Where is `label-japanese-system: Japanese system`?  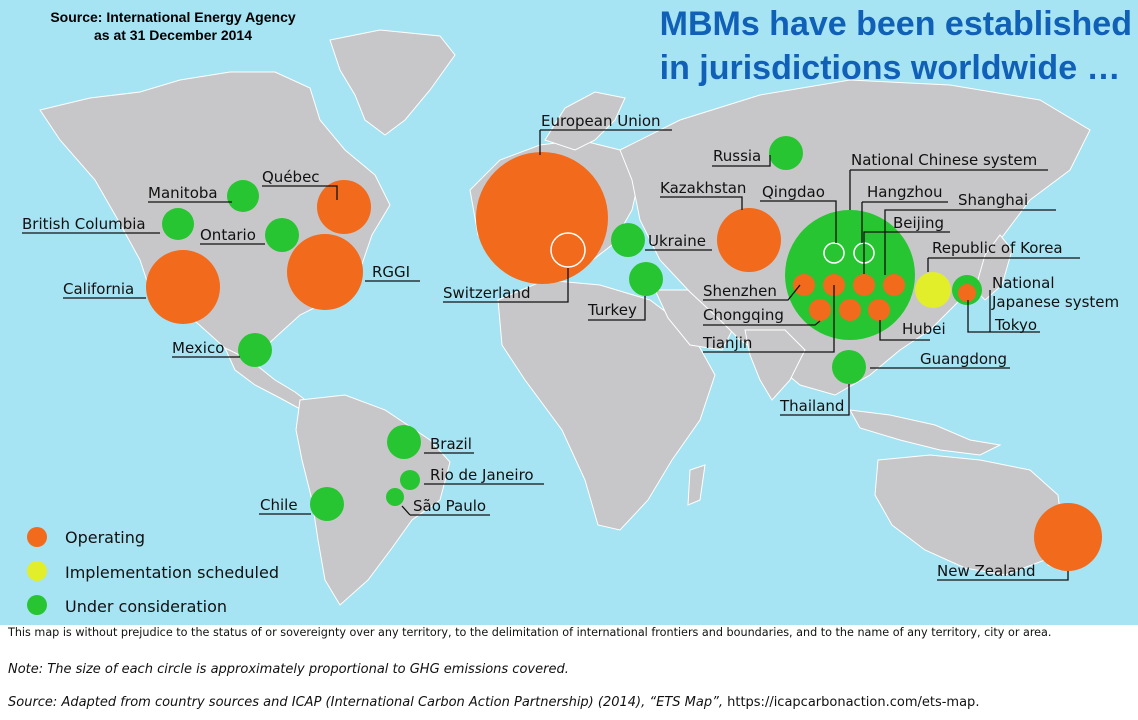
label-japanese-system: Japanese system is located at coordinates (1055, 302).